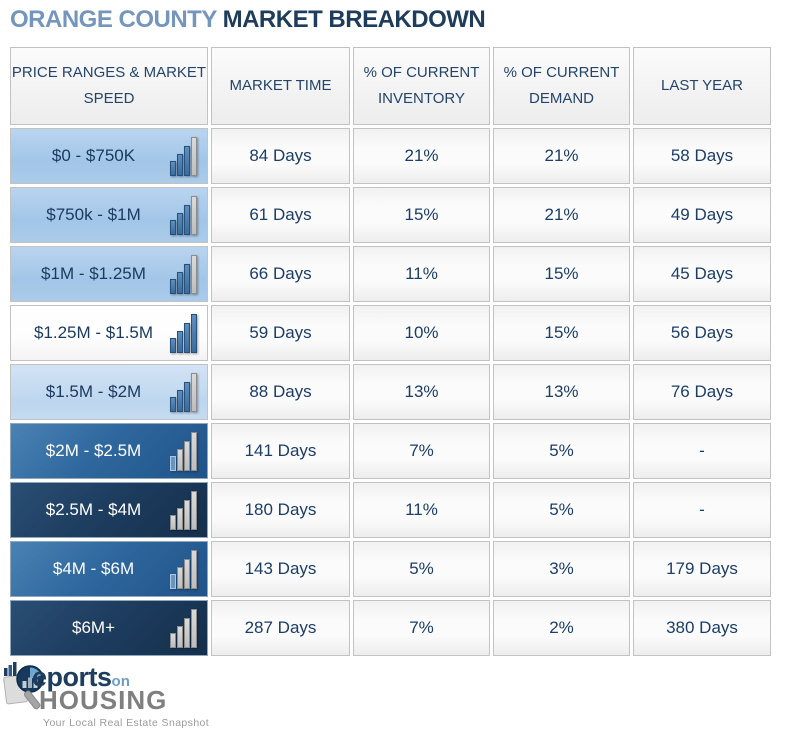 This screenshot has width=794, height=735. I want to click on price-range-label: $4M - $6M, so click(93, 568).